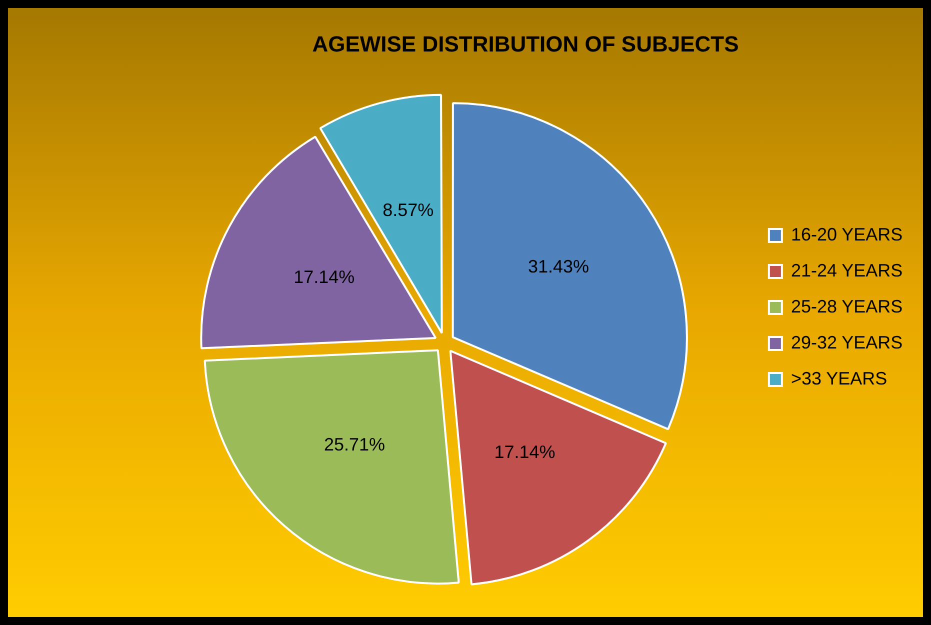 This screenshot has height=625, width=931. I want to click on legend-label: 29-32 YEARS, so click(846, 342).